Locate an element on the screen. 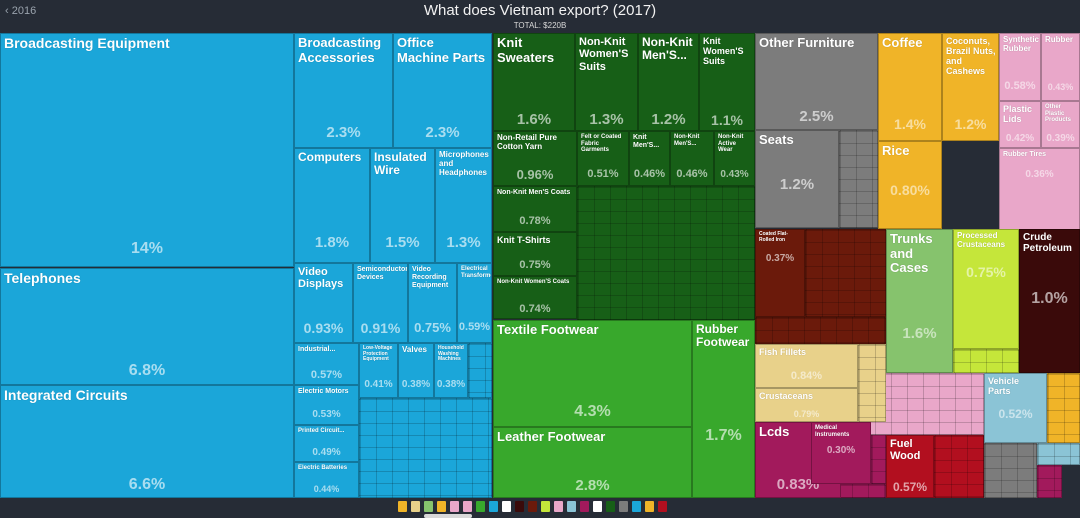 The height and width of the screenshot is (518, 1080). treemap-tile: Video Displays 0.93% is located at coordinates (323, 303).